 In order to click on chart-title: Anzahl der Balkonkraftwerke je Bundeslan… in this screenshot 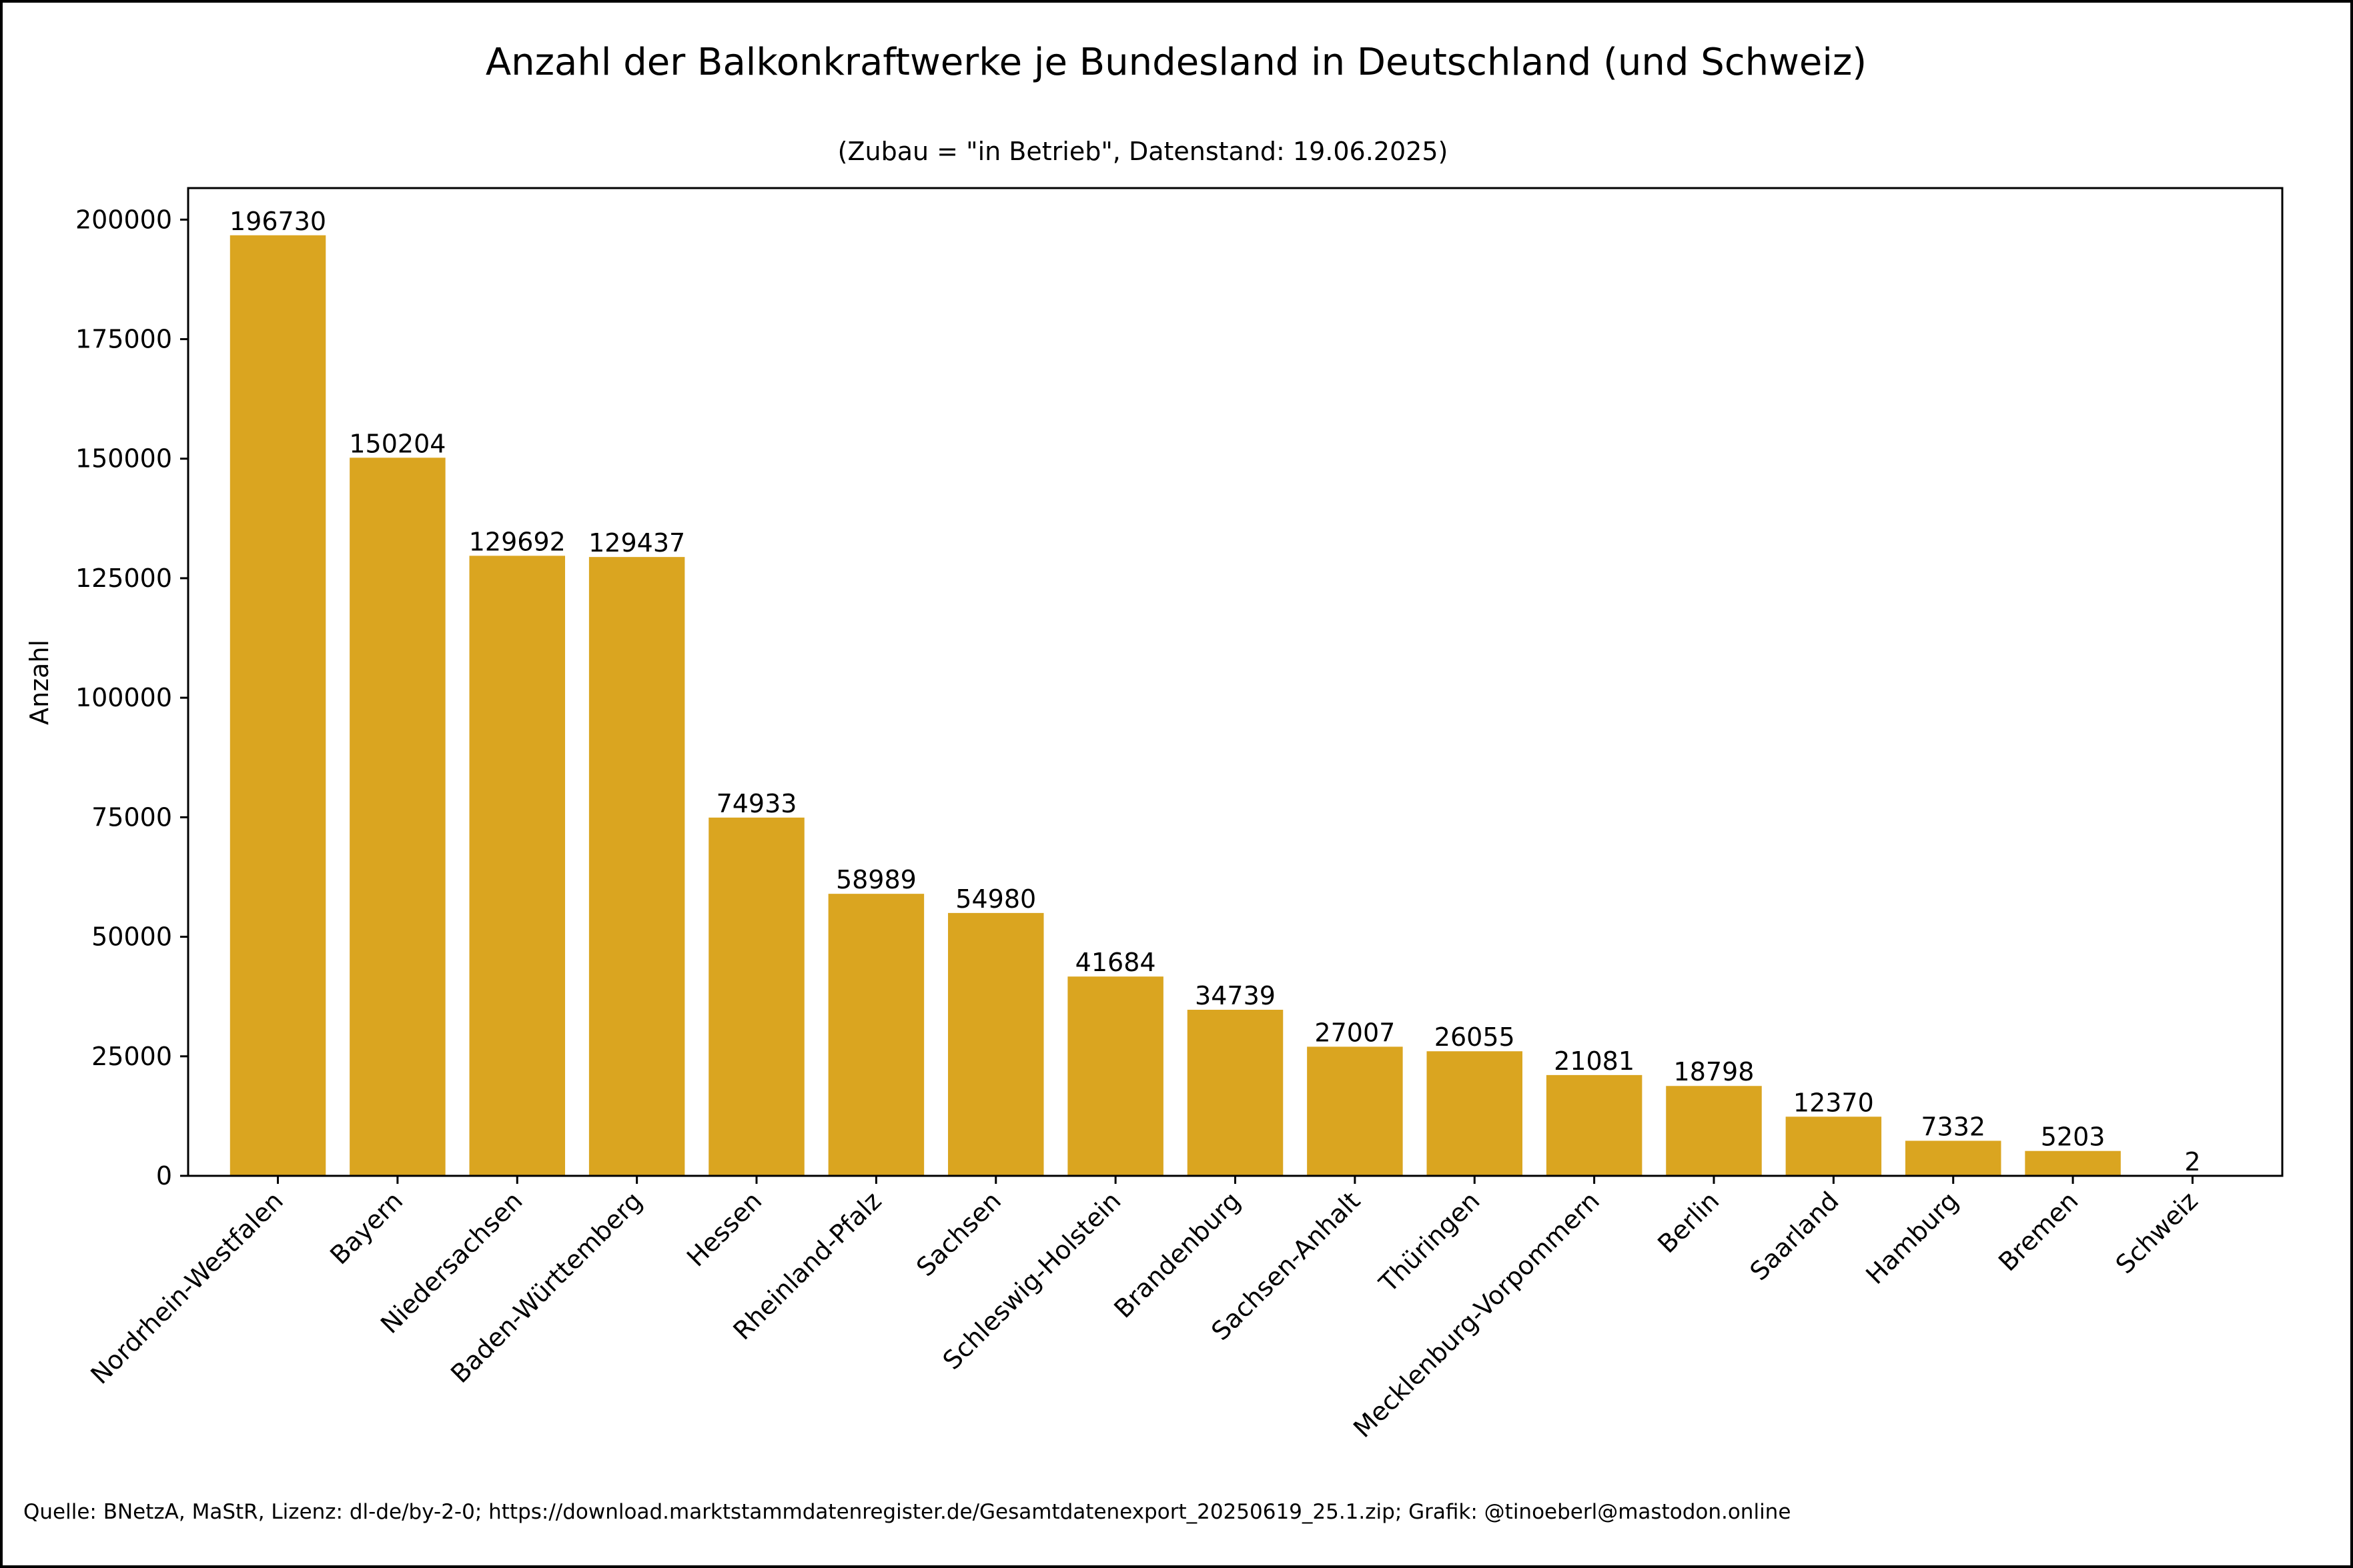, I will do `click(1176, 62)`.